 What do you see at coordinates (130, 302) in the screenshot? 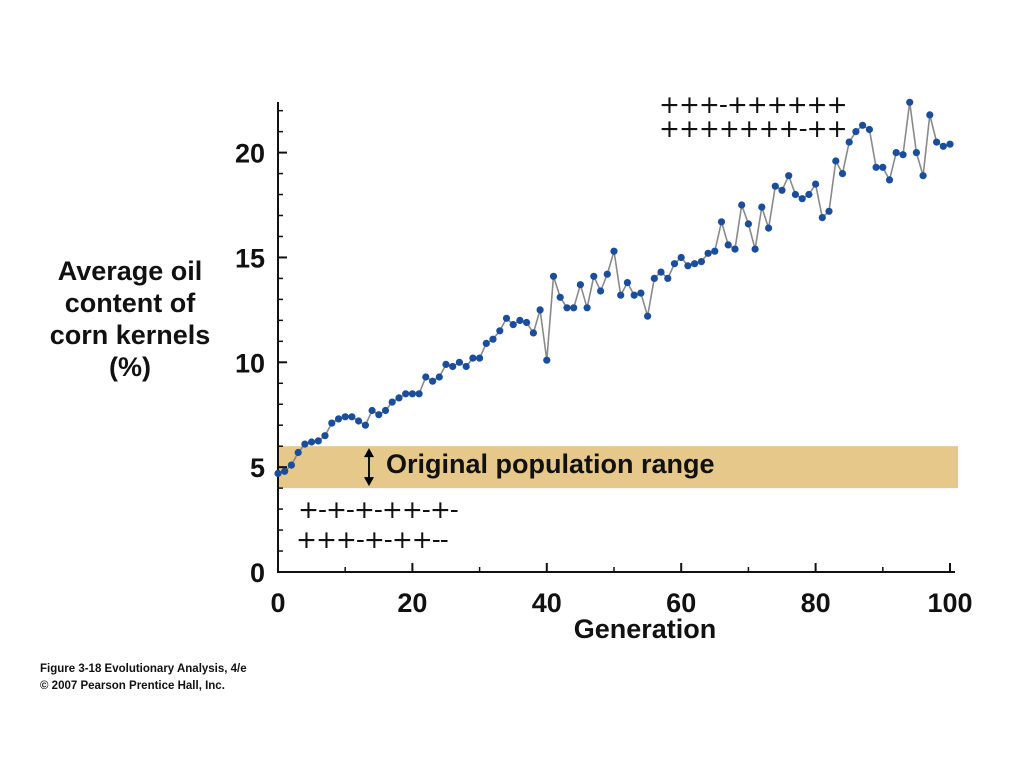
I see `y-axis-label-line: content of` at bounding box center [130, 302].